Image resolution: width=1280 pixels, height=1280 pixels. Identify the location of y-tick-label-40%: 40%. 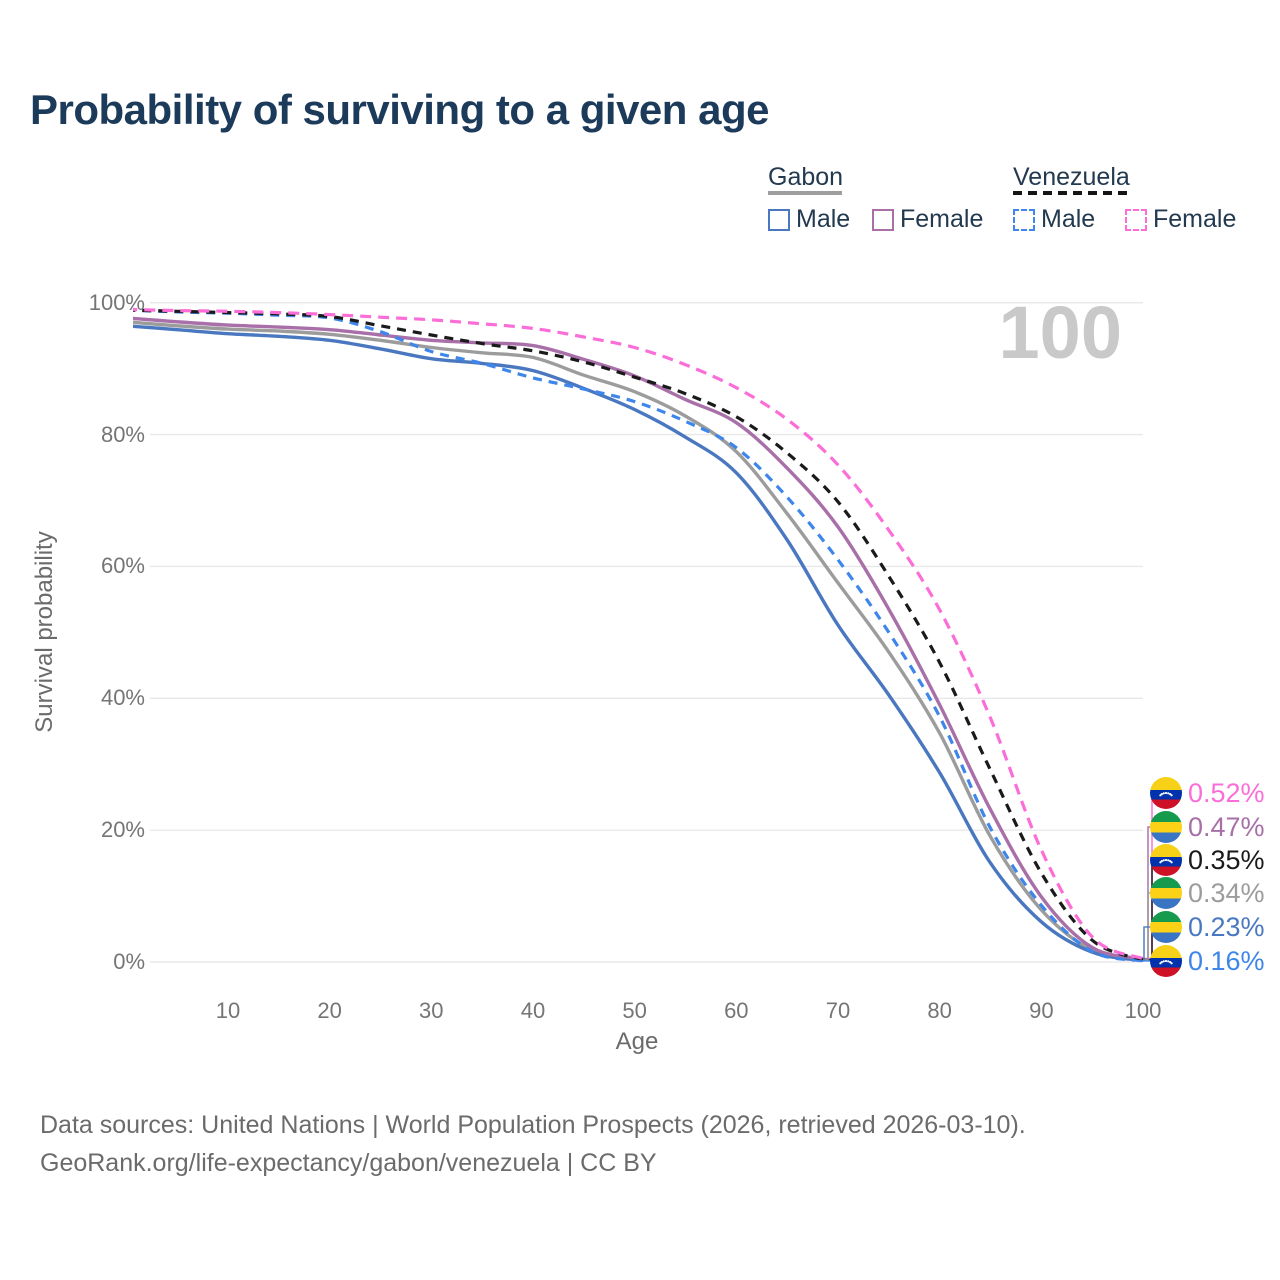
(122, 698).